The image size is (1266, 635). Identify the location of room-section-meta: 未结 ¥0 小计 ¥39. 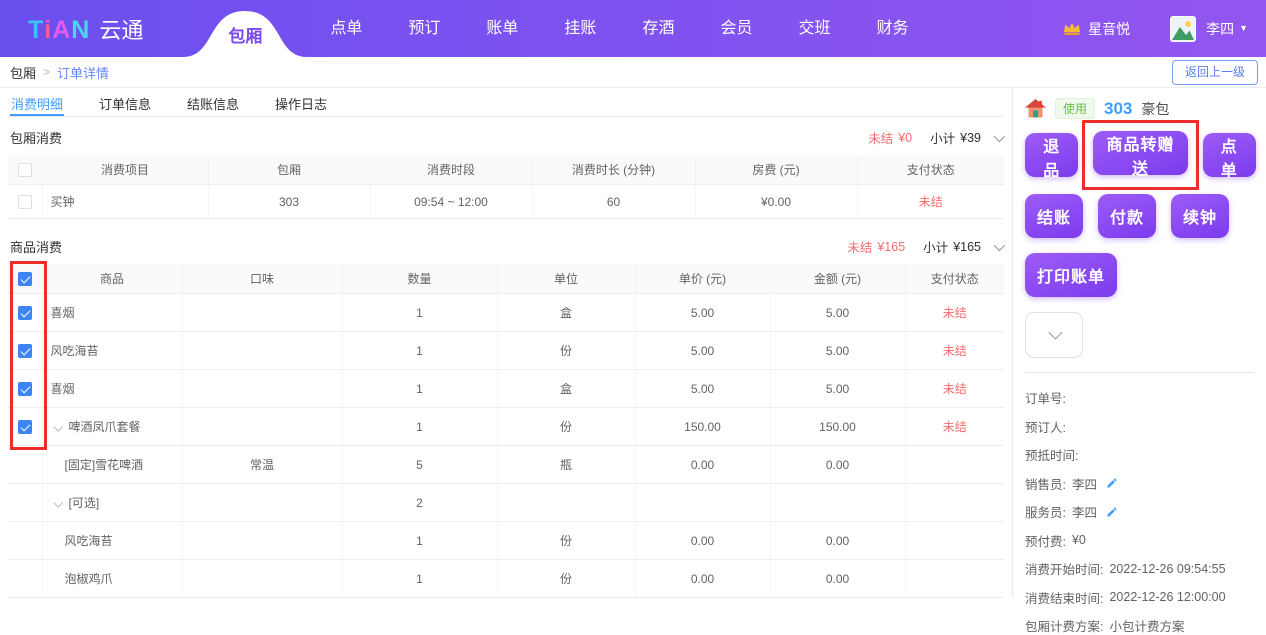
(937, 137).